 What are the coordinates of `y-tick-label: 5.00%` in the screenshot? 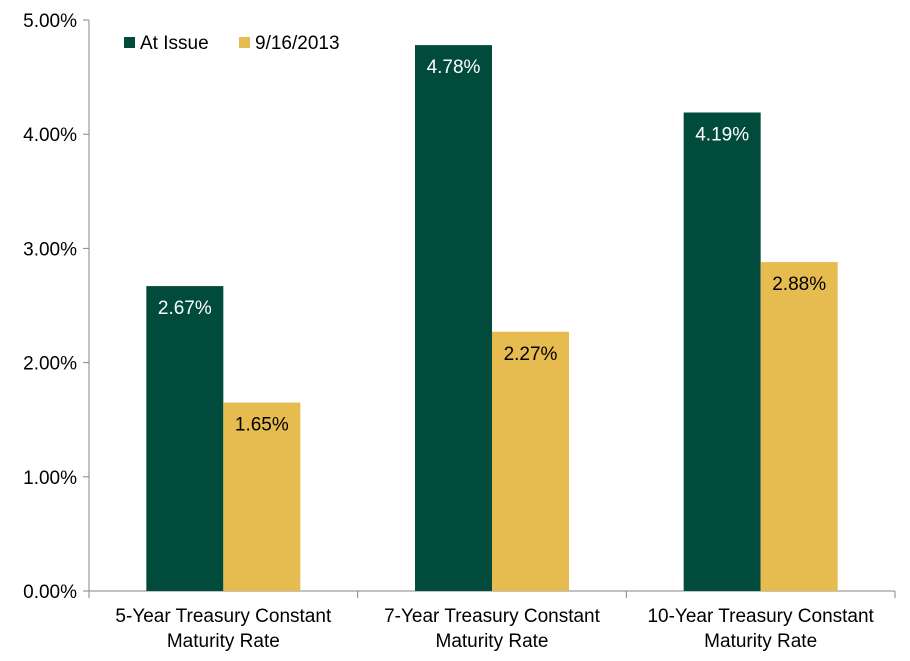 It's located at (50, 21).